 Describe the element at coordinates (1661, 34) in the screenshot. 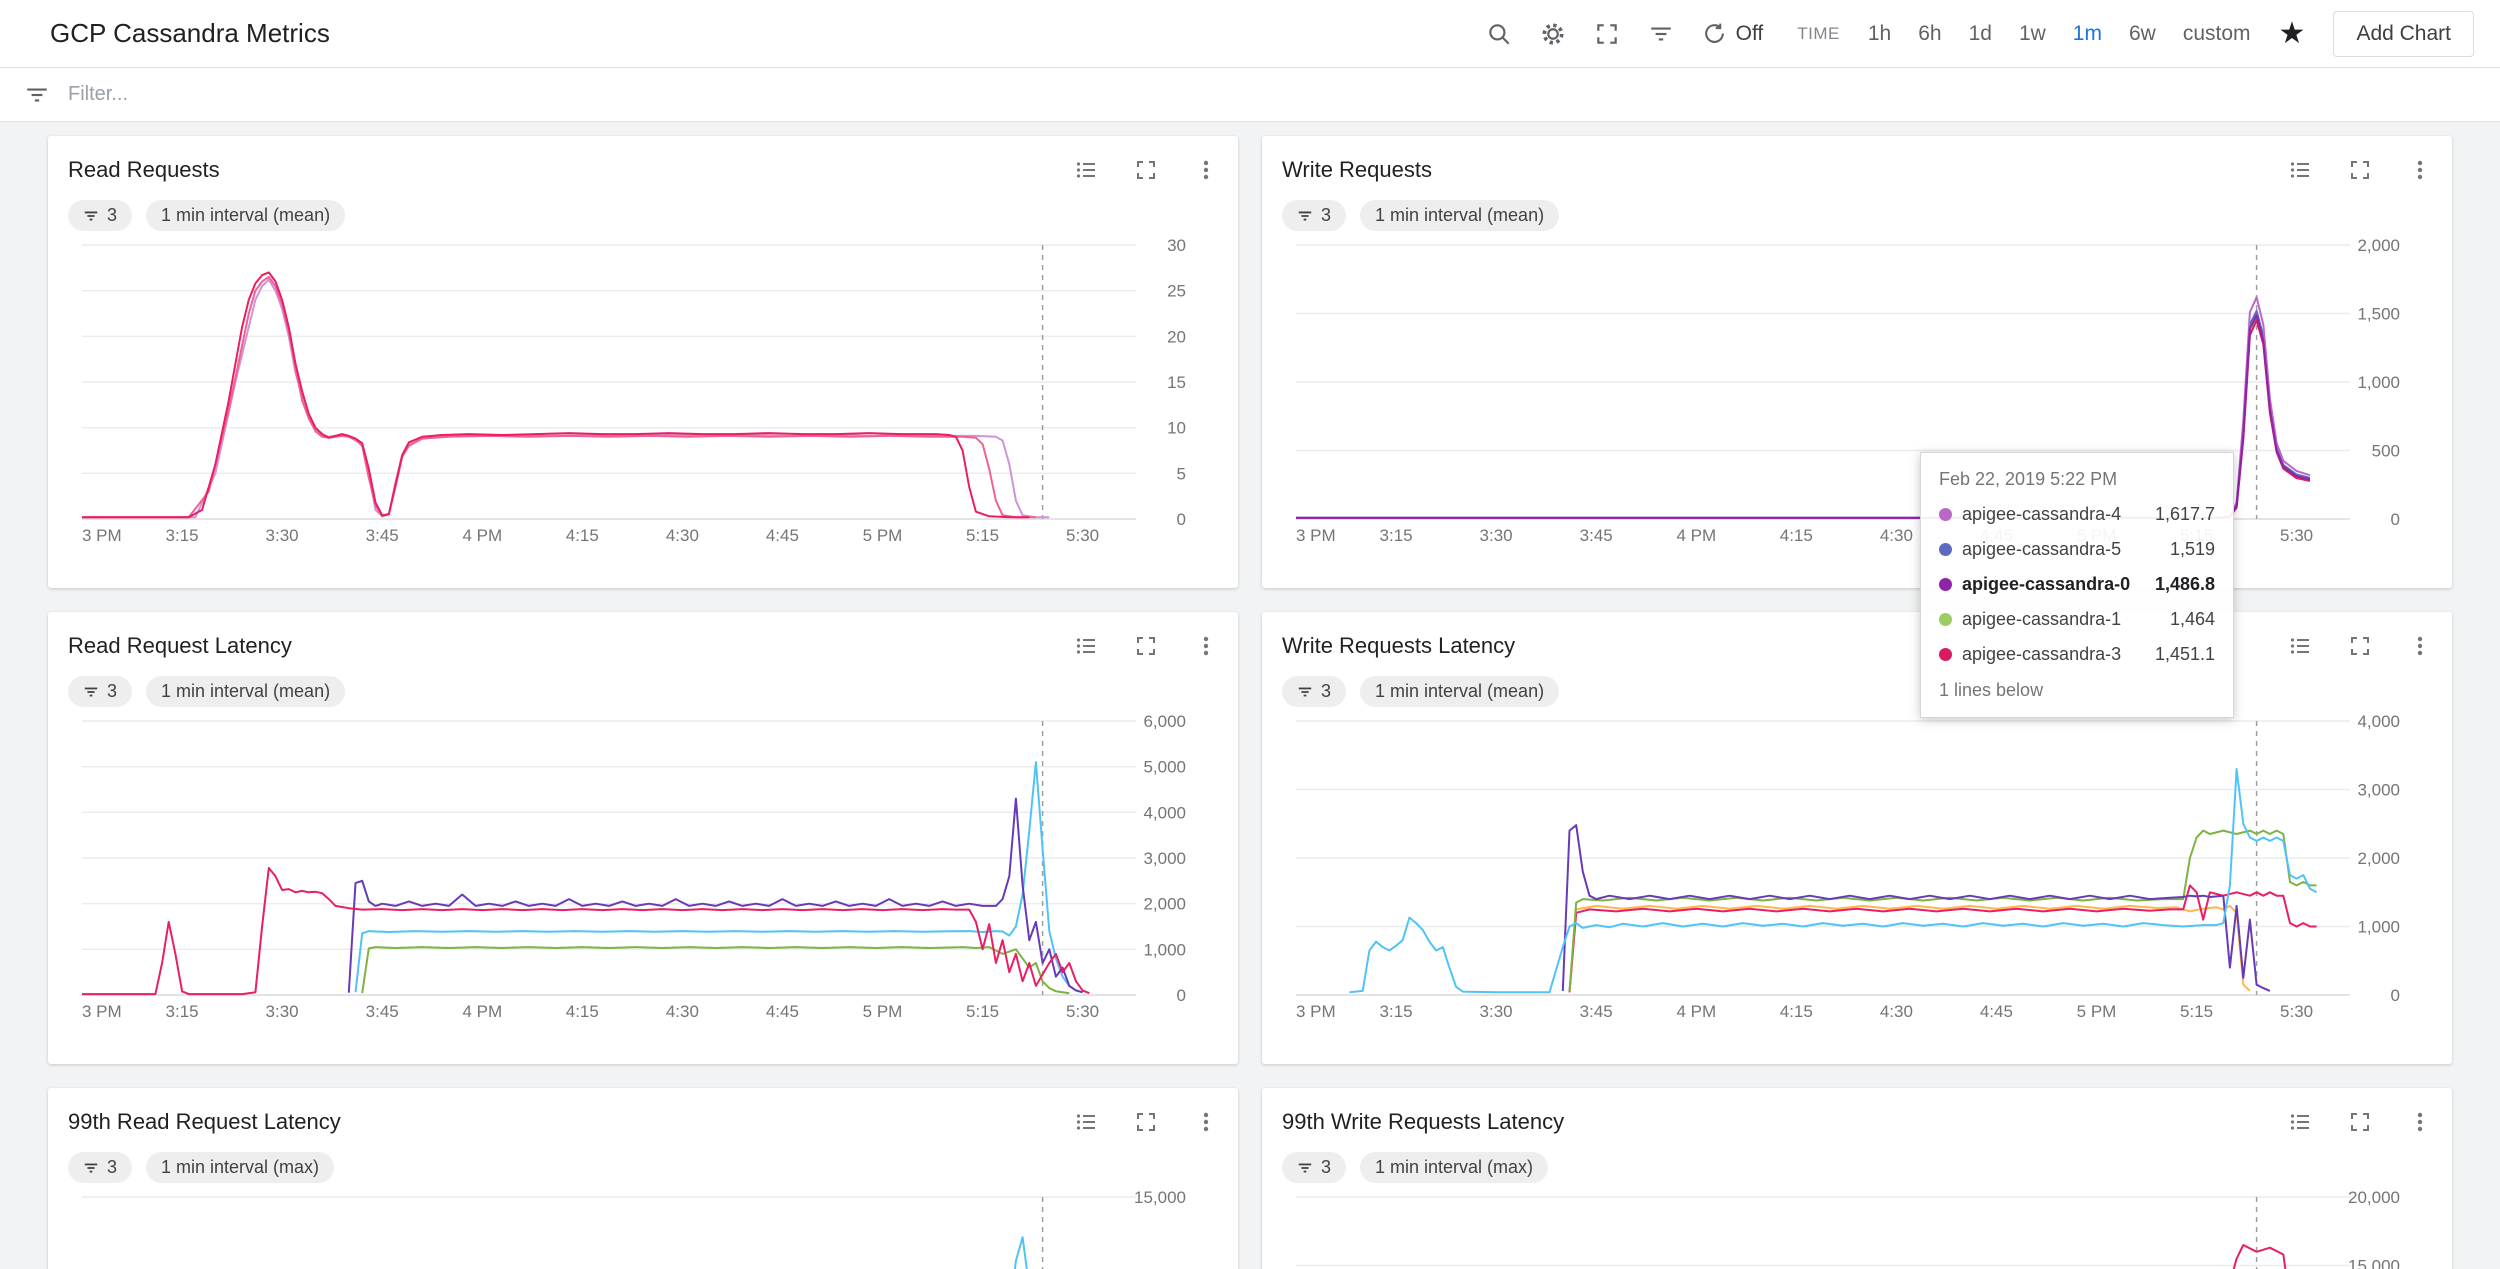

I see `filter-icon` at that location.